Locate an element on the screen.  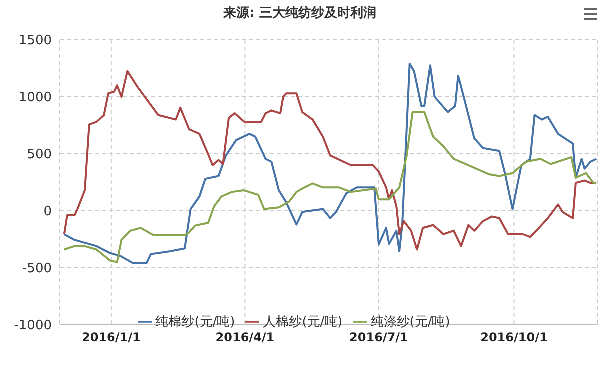
x-tick-label: 2016/7/1 is located at coordinates (379, 337).